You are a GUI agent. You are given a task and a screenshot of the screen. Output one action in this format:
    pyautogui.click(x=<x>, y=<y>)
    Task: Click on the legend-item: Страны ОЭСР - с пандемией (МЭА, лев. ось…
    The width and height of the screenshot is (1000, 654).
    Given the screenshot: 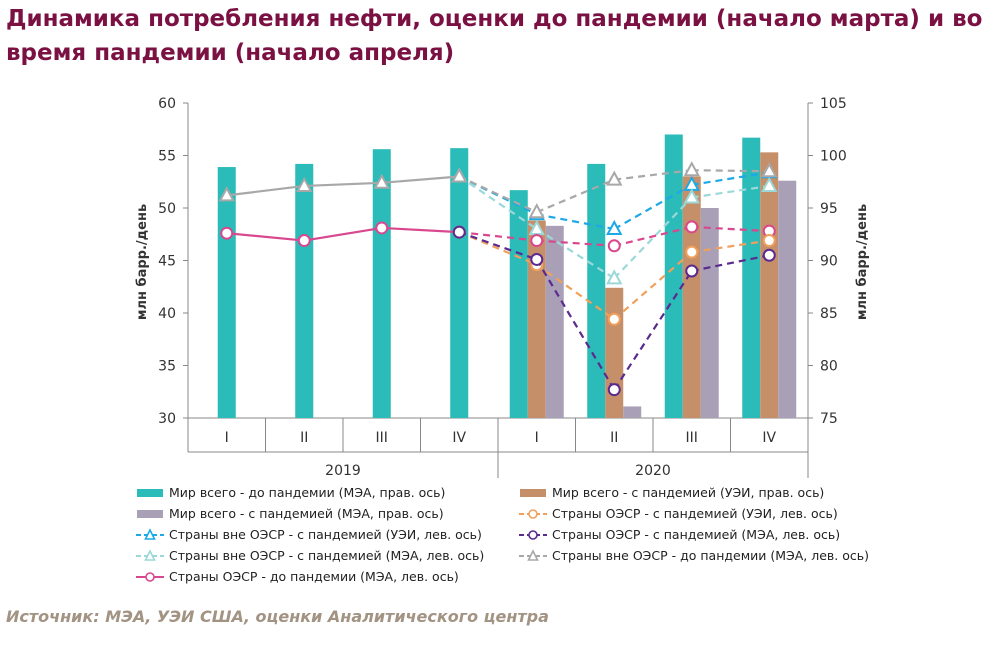 What is the action you would take?
    pyautogui.click(x=679, y=534)
    